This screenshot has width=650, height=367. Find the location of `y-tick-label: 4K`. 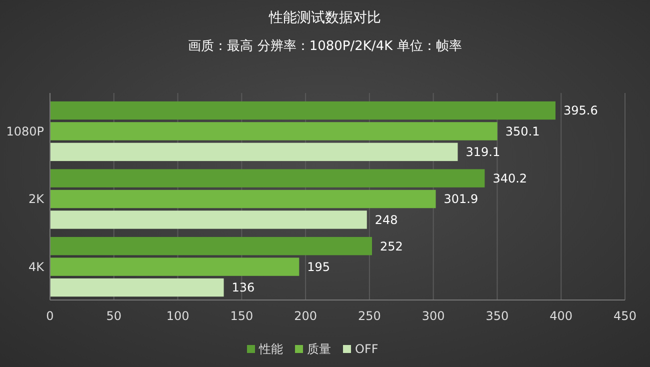

y-tick-label: 4K is located at coordinates (37, 267).